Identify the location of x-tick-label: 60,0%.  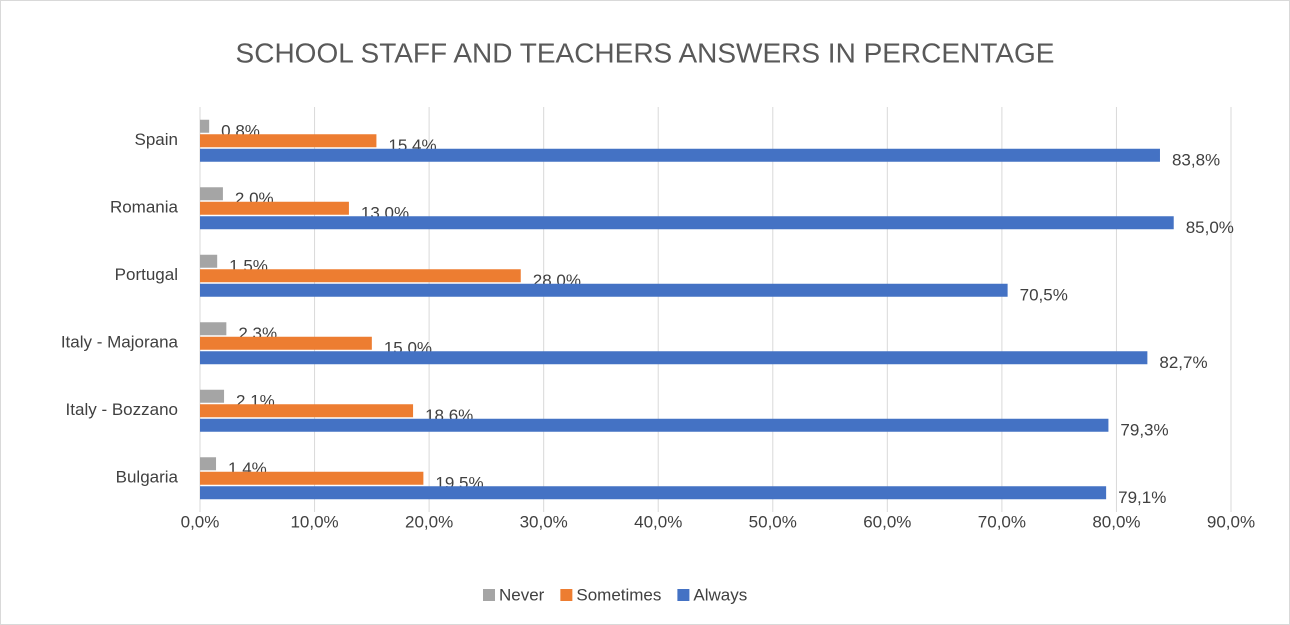
(887, 521).